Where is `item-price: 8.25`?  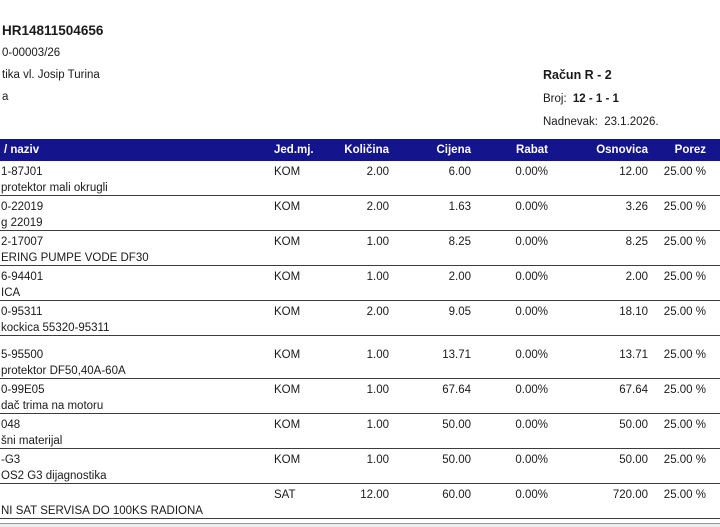
item-price: 8.25 is located at coordinates (459, 242).